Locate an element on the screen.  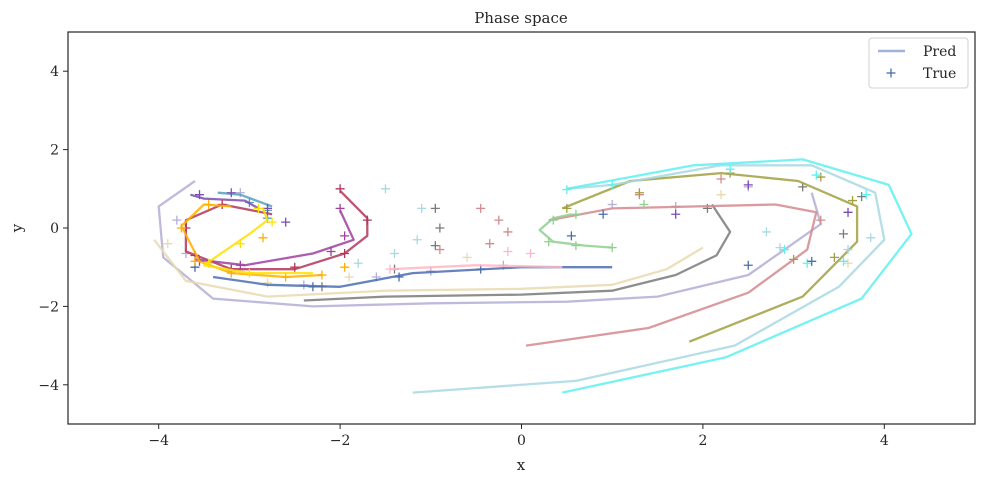
y-tick-label: 0 is located at coordinates (54, 229).